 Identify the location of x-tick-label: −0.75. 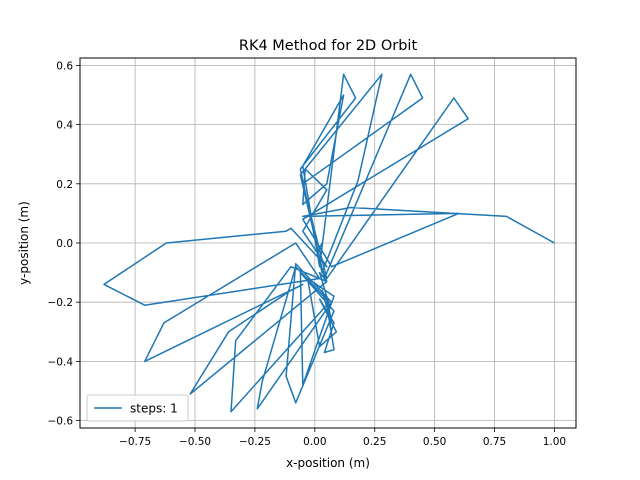
(135, 442).